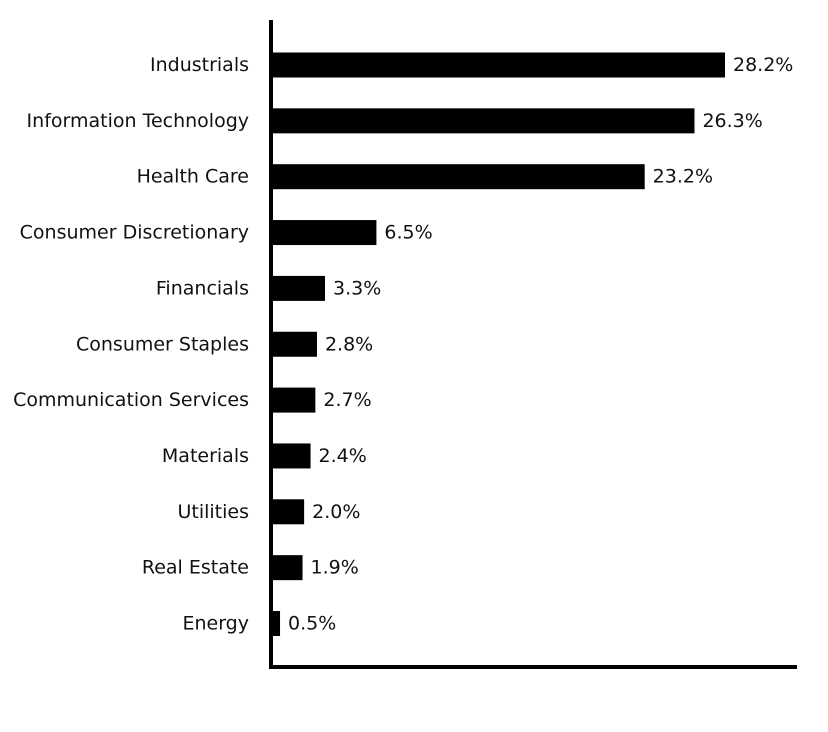 The width and height of the screenshot is (828, 732). What do you see at coordinates (291, 456) in the screenshot?
I see `bar-materials` at bounding box center [291, 456].